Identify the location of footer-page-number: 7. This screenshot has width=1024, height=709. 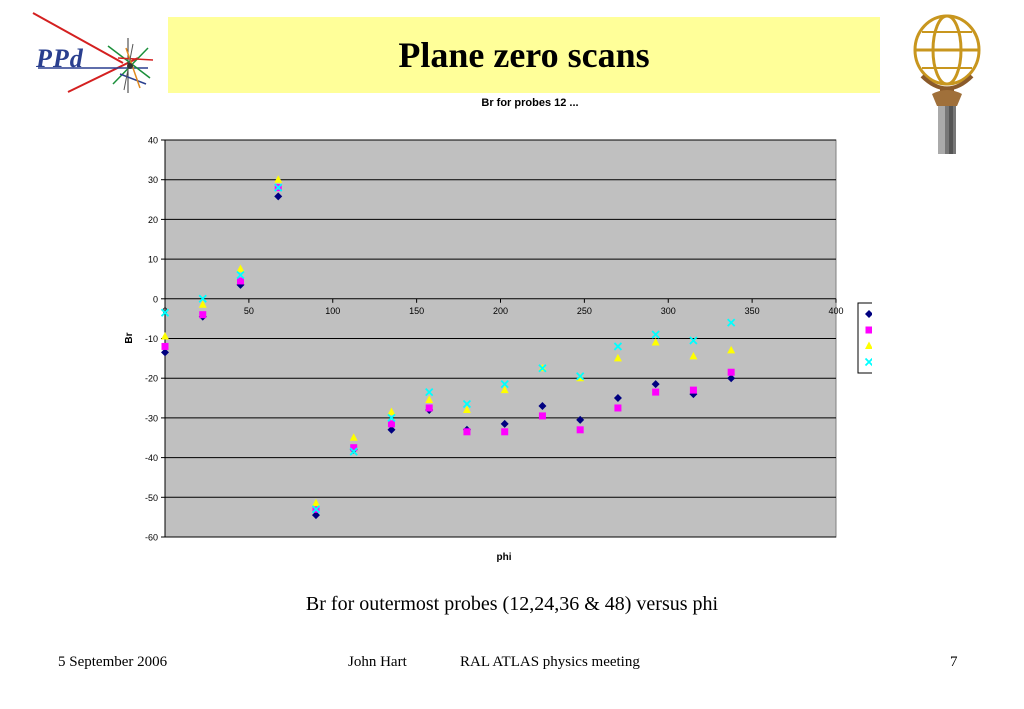
(954, 662).